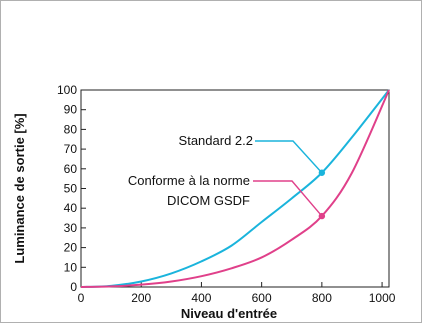 The image size is (422, 323). Describe the element at coordinates (229, 313) in the screenshot. I see `x-axis-label: Niveau d'entrée` at that location.